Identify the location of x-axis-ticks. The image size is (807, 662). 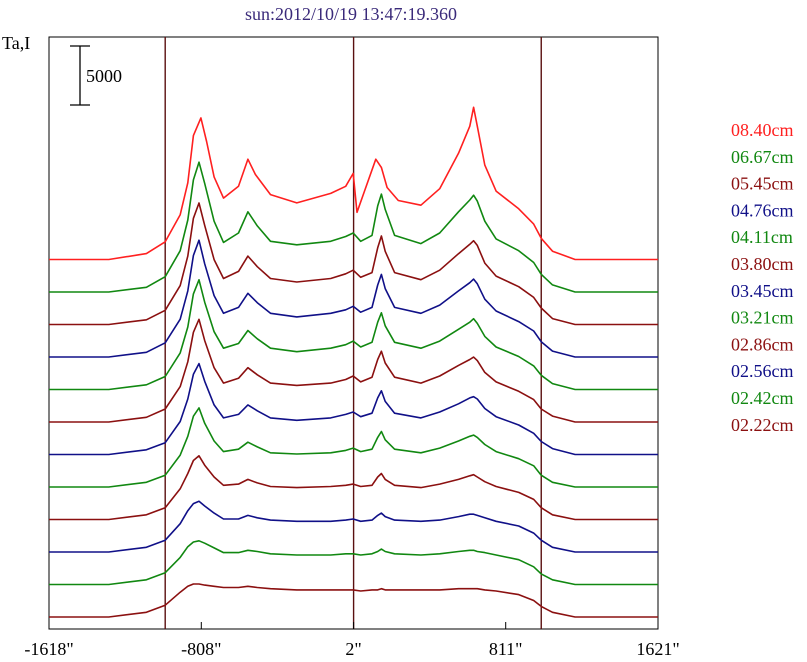
(353, 625).